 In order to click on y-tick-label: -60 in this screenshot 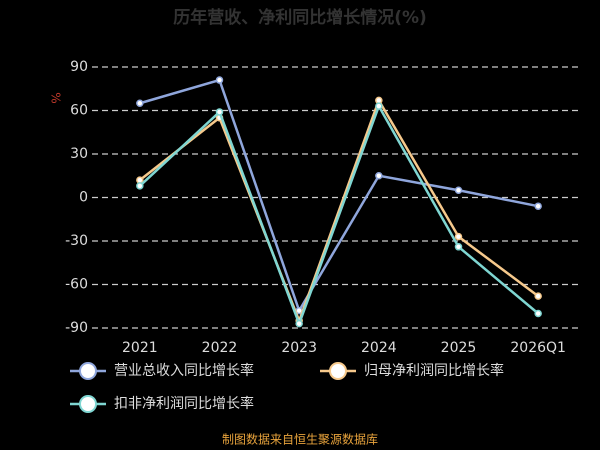, I will do `click(76, 285)`.